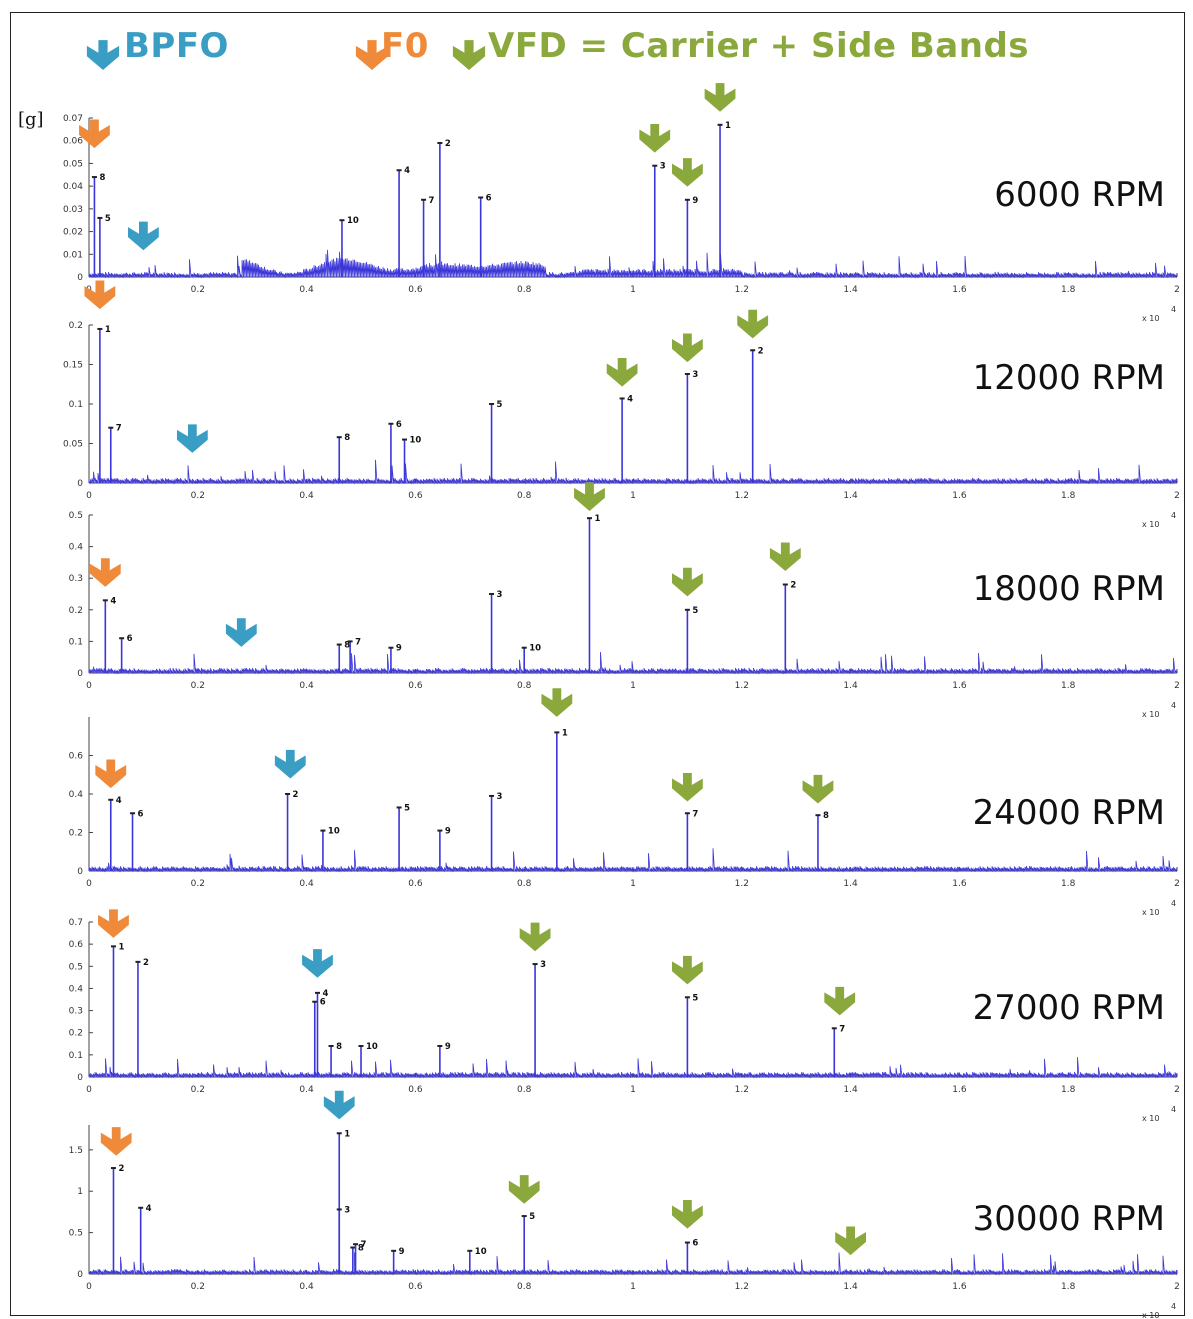  I want to click on y-tick-label: 0.07, so click(73, 119).